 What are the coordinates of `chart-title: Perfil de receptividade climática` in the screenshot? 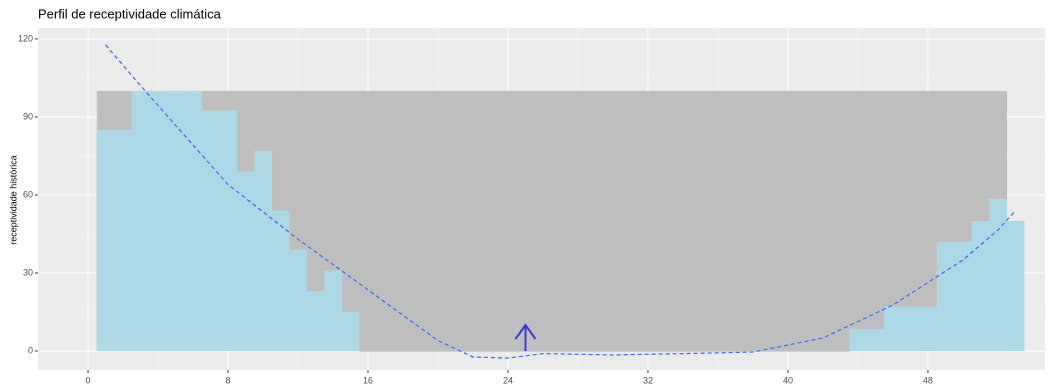 It's located at (130, 13).